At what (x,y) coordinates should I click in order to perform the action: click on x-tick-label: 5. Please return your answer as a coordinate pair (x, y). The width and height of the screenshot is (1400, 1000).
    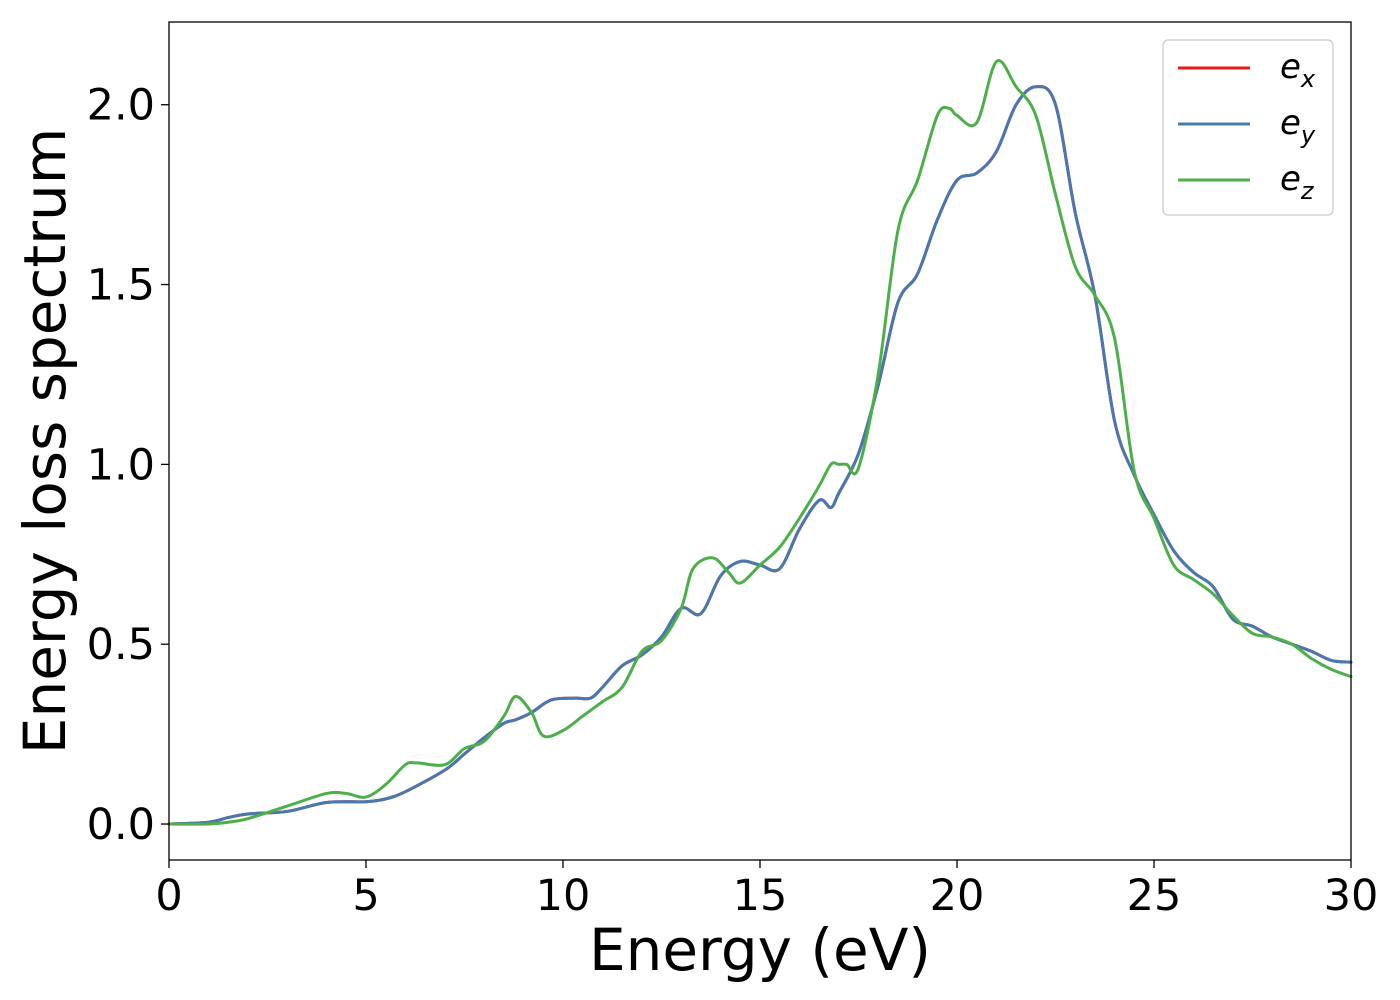
    Looking at the image, I should click on (365, 896).